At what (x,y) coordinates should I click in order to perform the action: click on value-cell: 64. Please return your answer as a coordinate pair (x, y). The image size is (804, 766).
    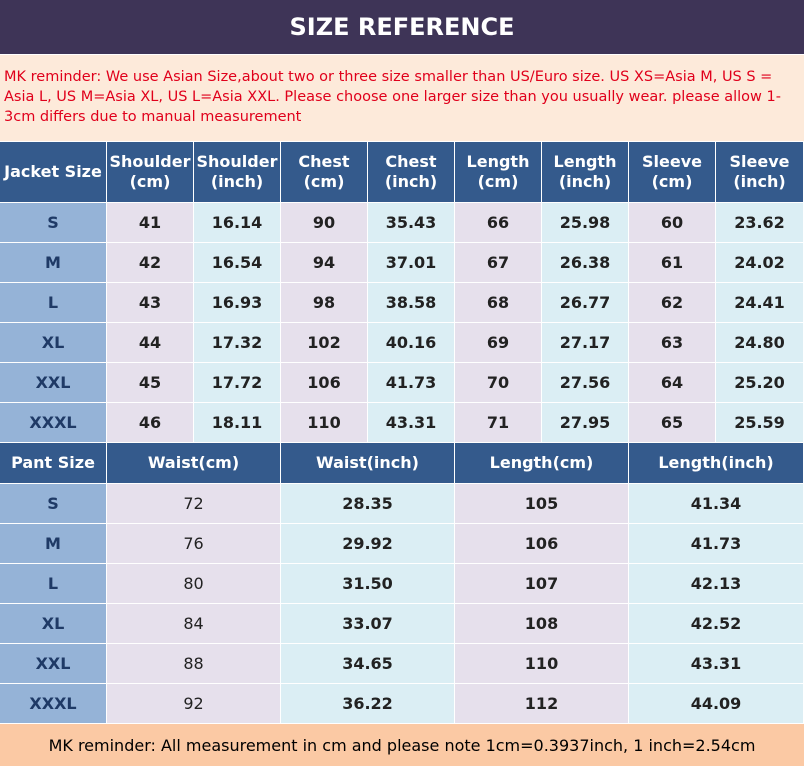
    Looking at the image, I should click on (672, 383).